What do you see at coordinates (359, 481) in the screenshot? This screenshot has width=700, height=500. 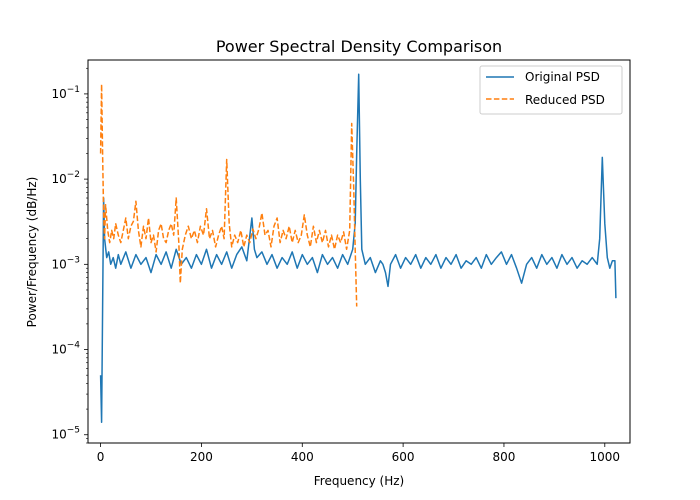 I see `x-axis-label: Frequency (Hz)` at bounding box center [359, 481].